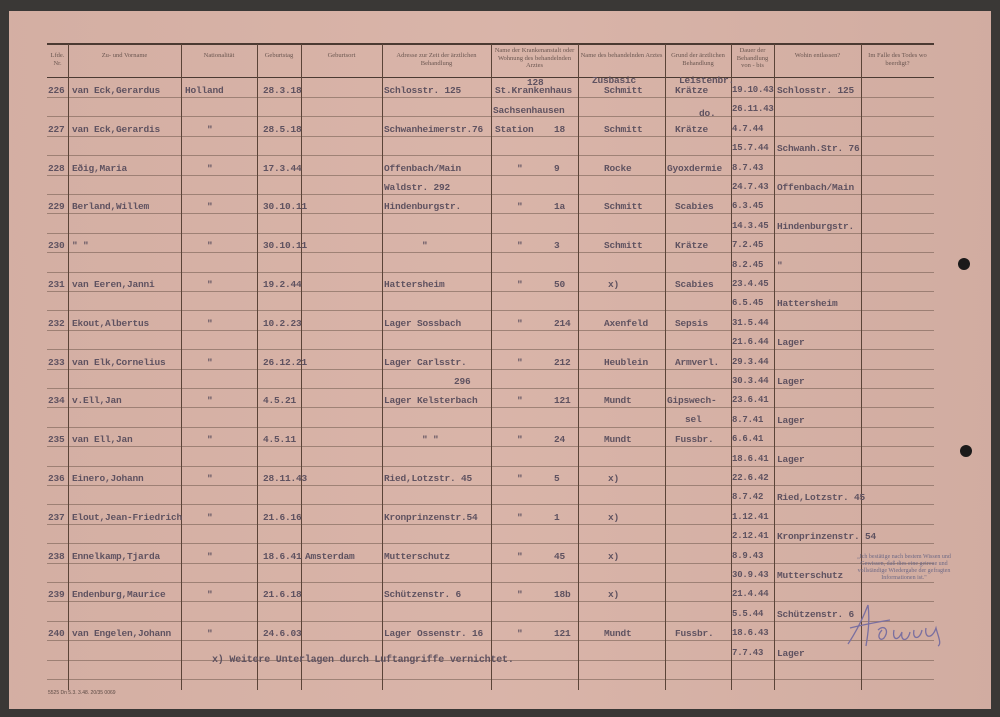  I want to click on discharged-to: ", so click(780, 265).